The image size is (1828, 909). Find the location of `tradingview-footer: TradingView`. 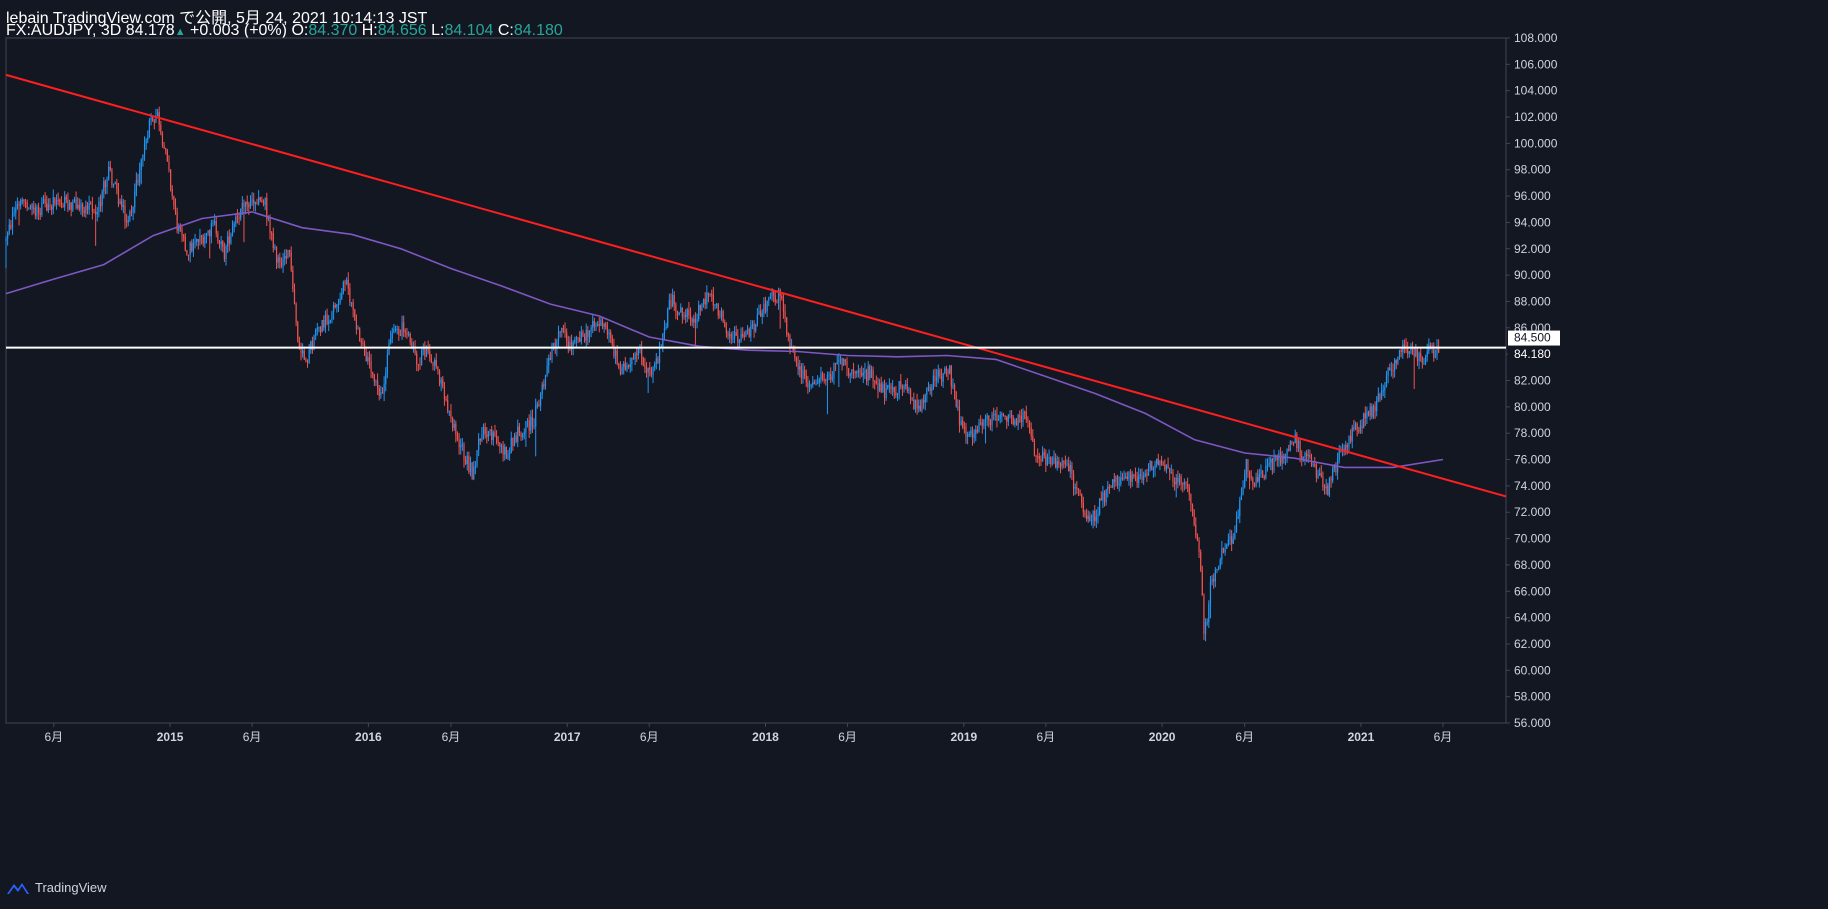

tradingview-footer: TradingView is located at coordinates (56, 887).